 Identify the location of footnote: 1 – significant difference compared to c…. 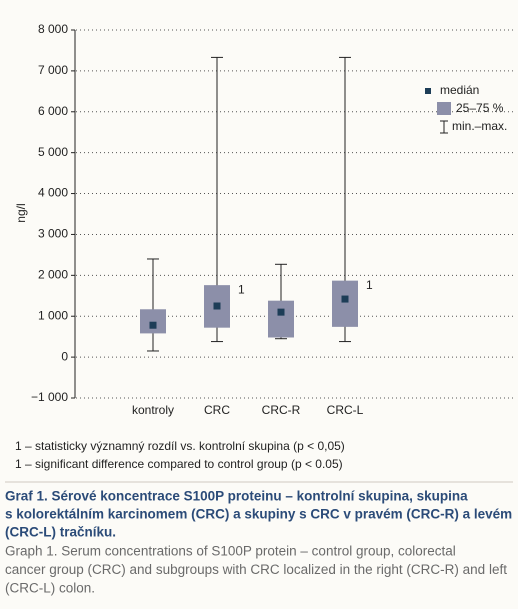
(179, 464).